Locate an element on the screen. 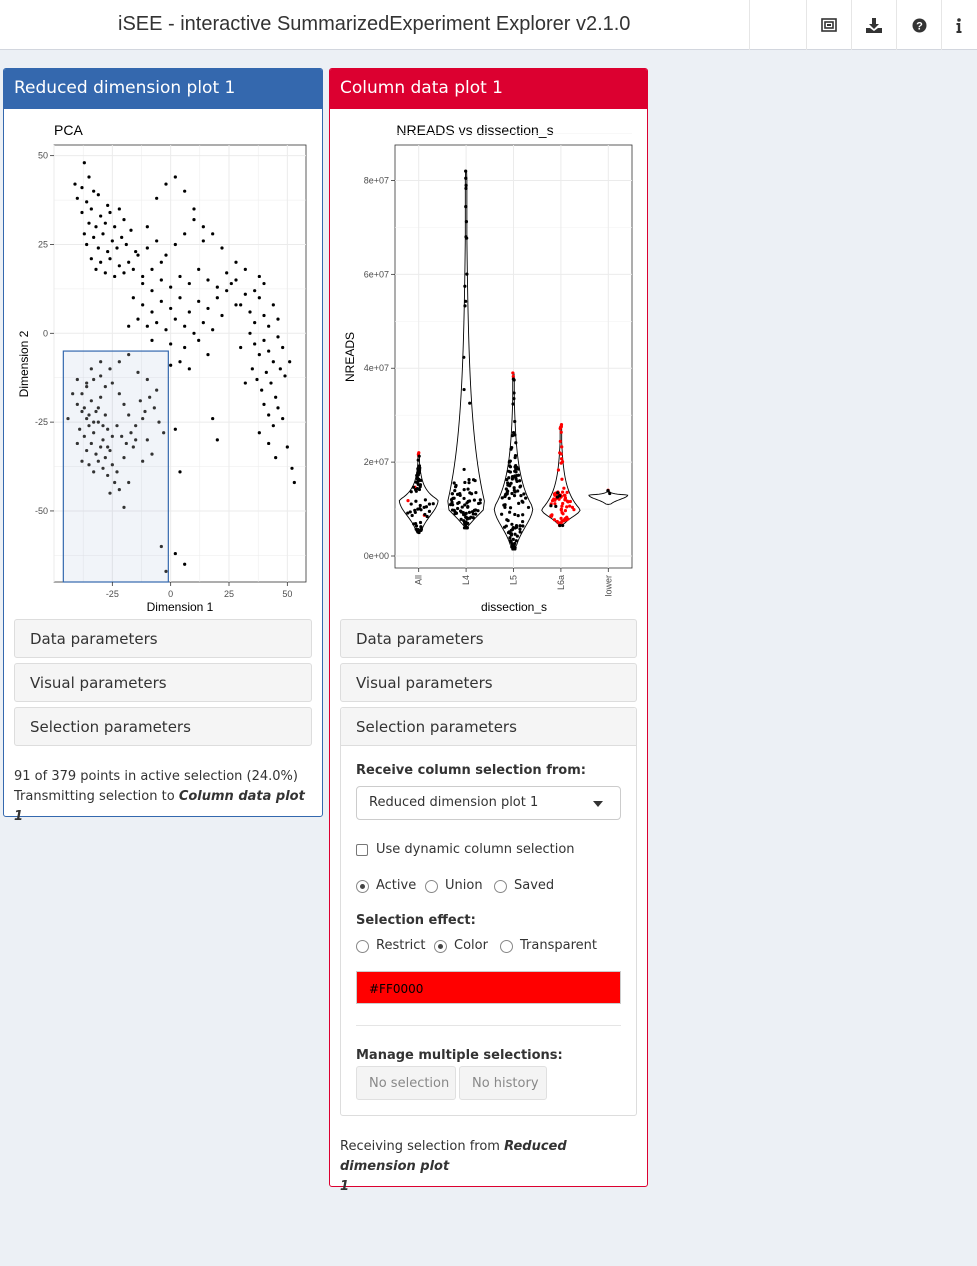  radio-active is located at coordinates (362, 886).